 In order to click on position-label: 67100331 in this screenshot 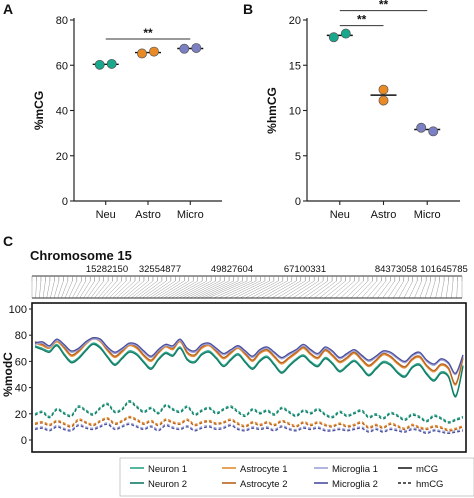, I will do `click(305, 269)`.